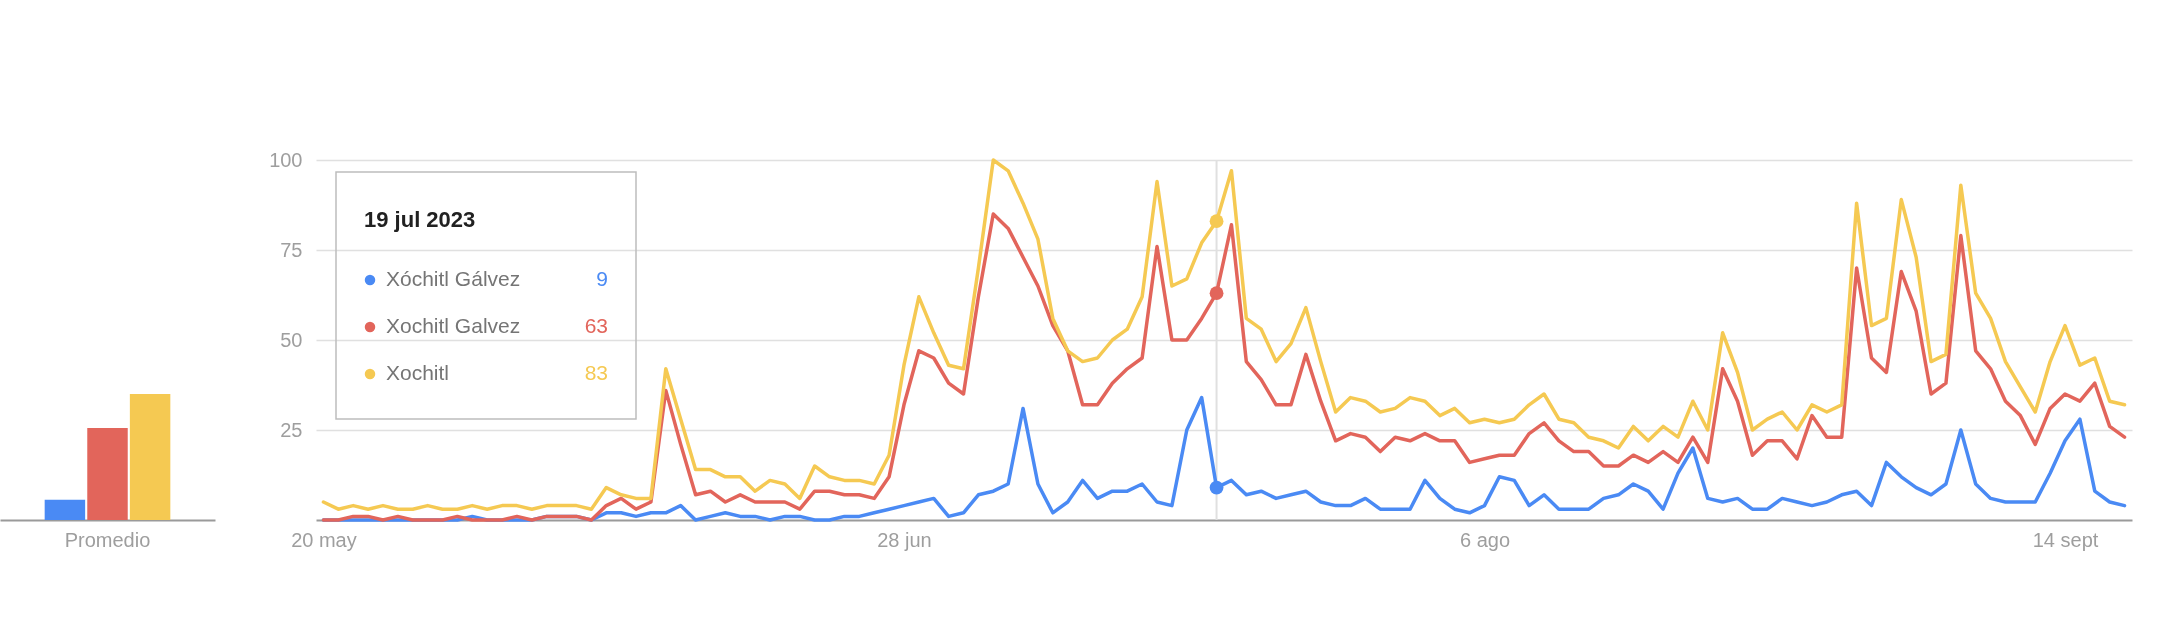 The image size is (2172, 620). I want to click on x-tick-label: 6 ago, so click(1485, 539).